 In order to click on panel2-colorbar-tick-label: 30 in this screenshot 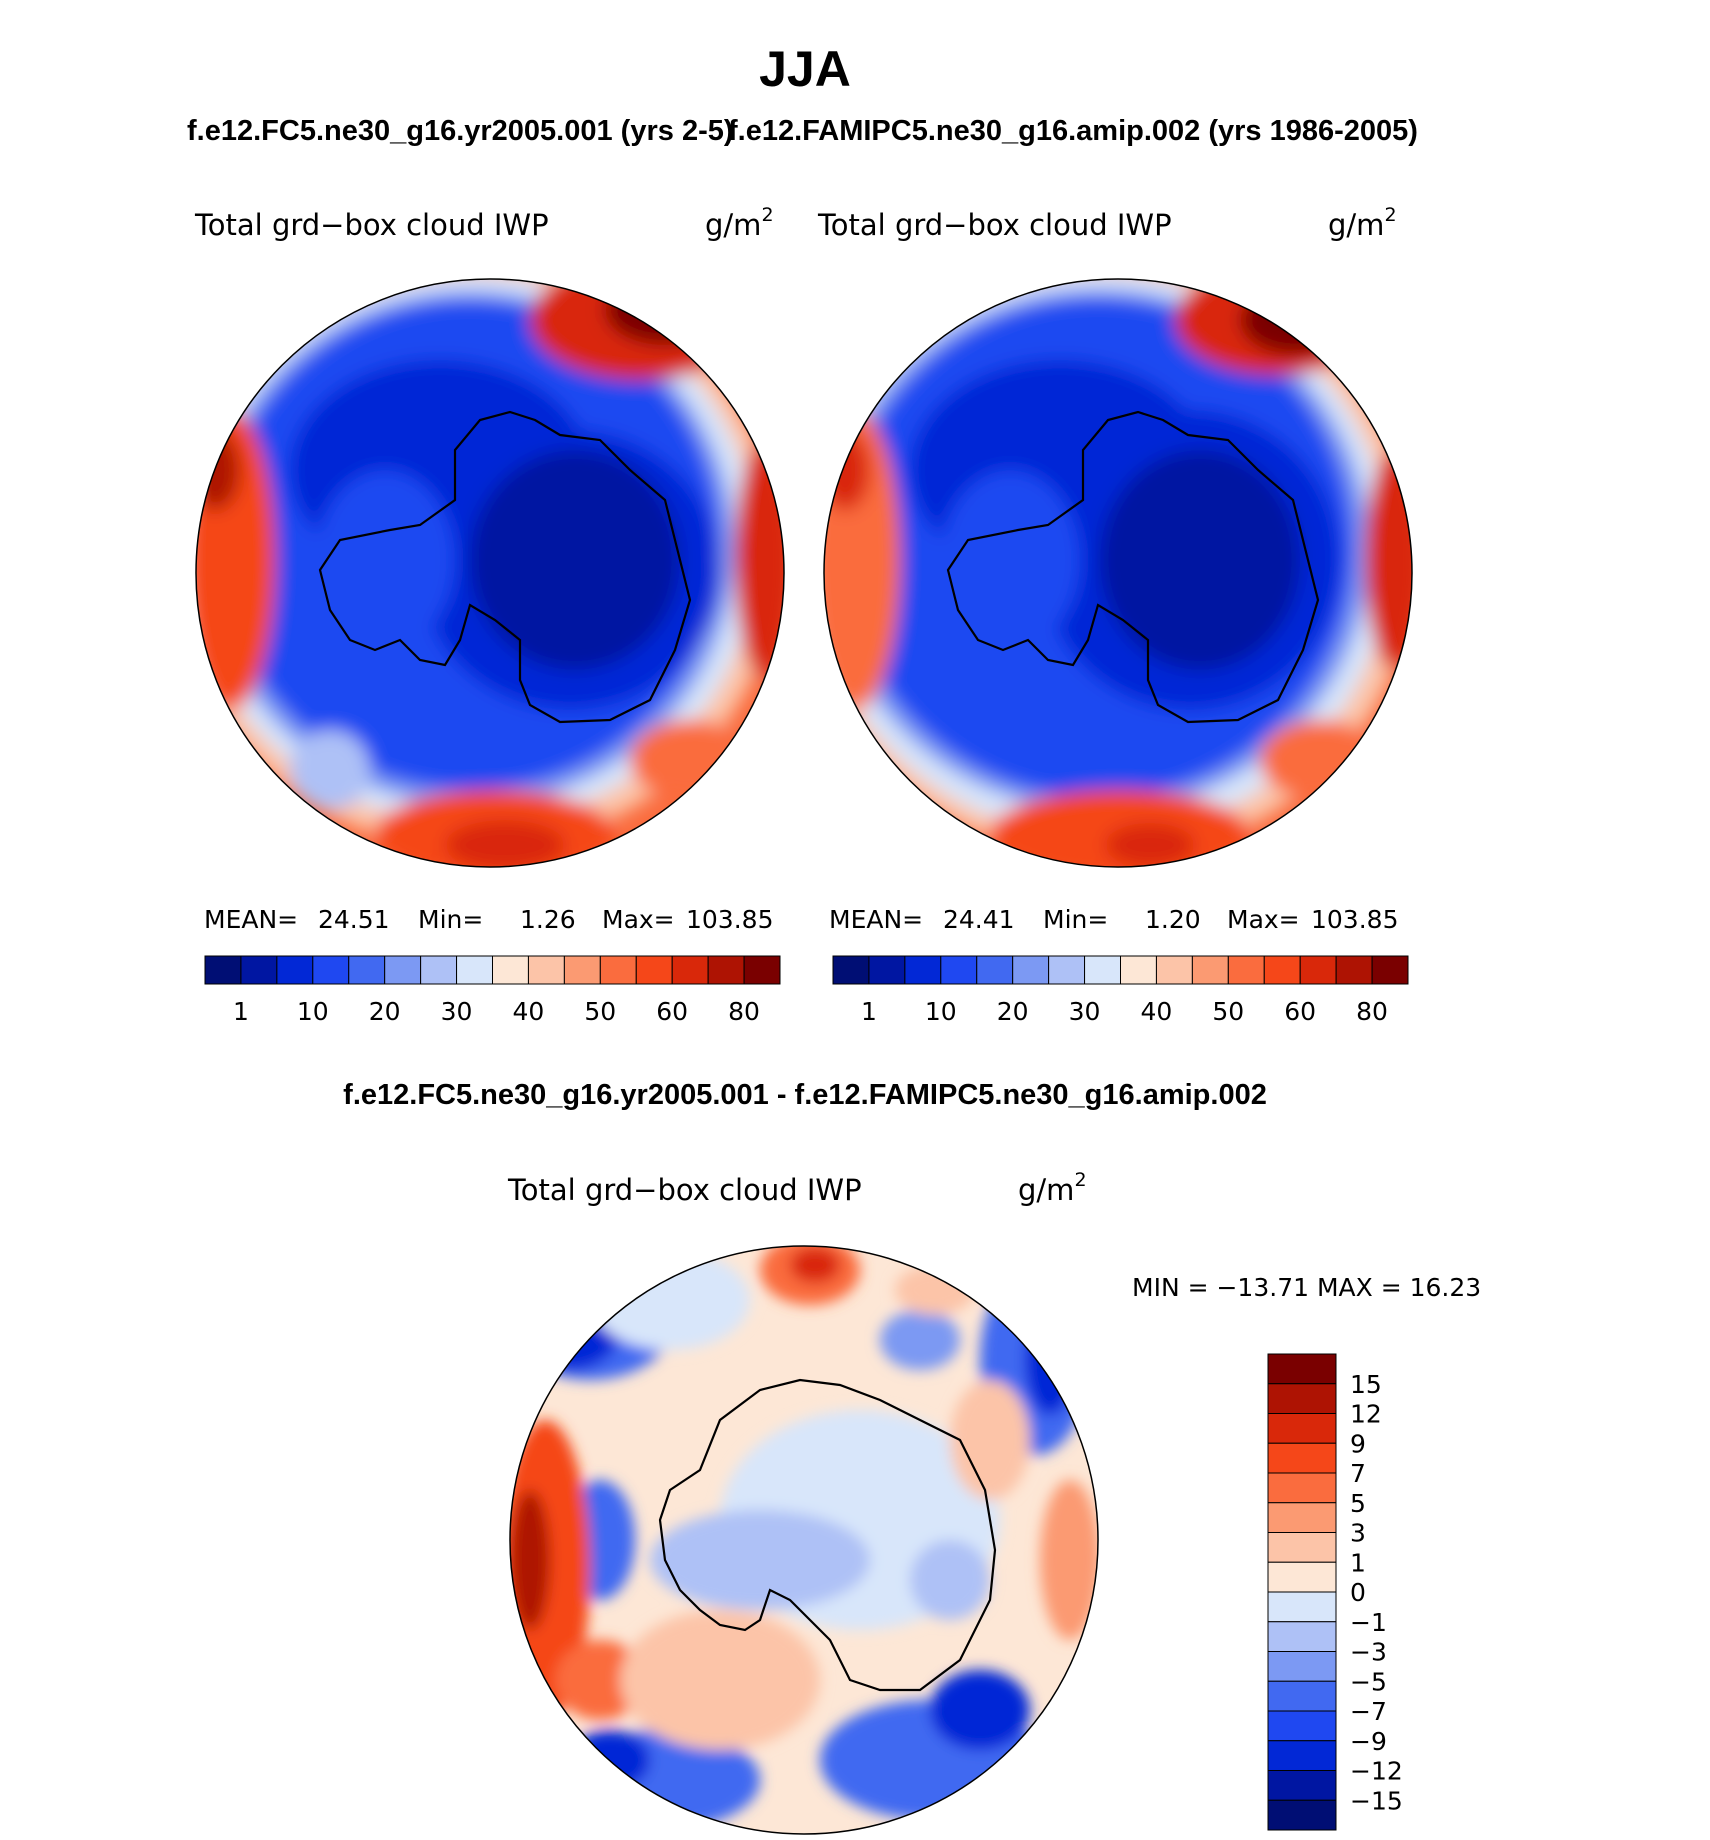, I will do `click(1085, 1011)`.